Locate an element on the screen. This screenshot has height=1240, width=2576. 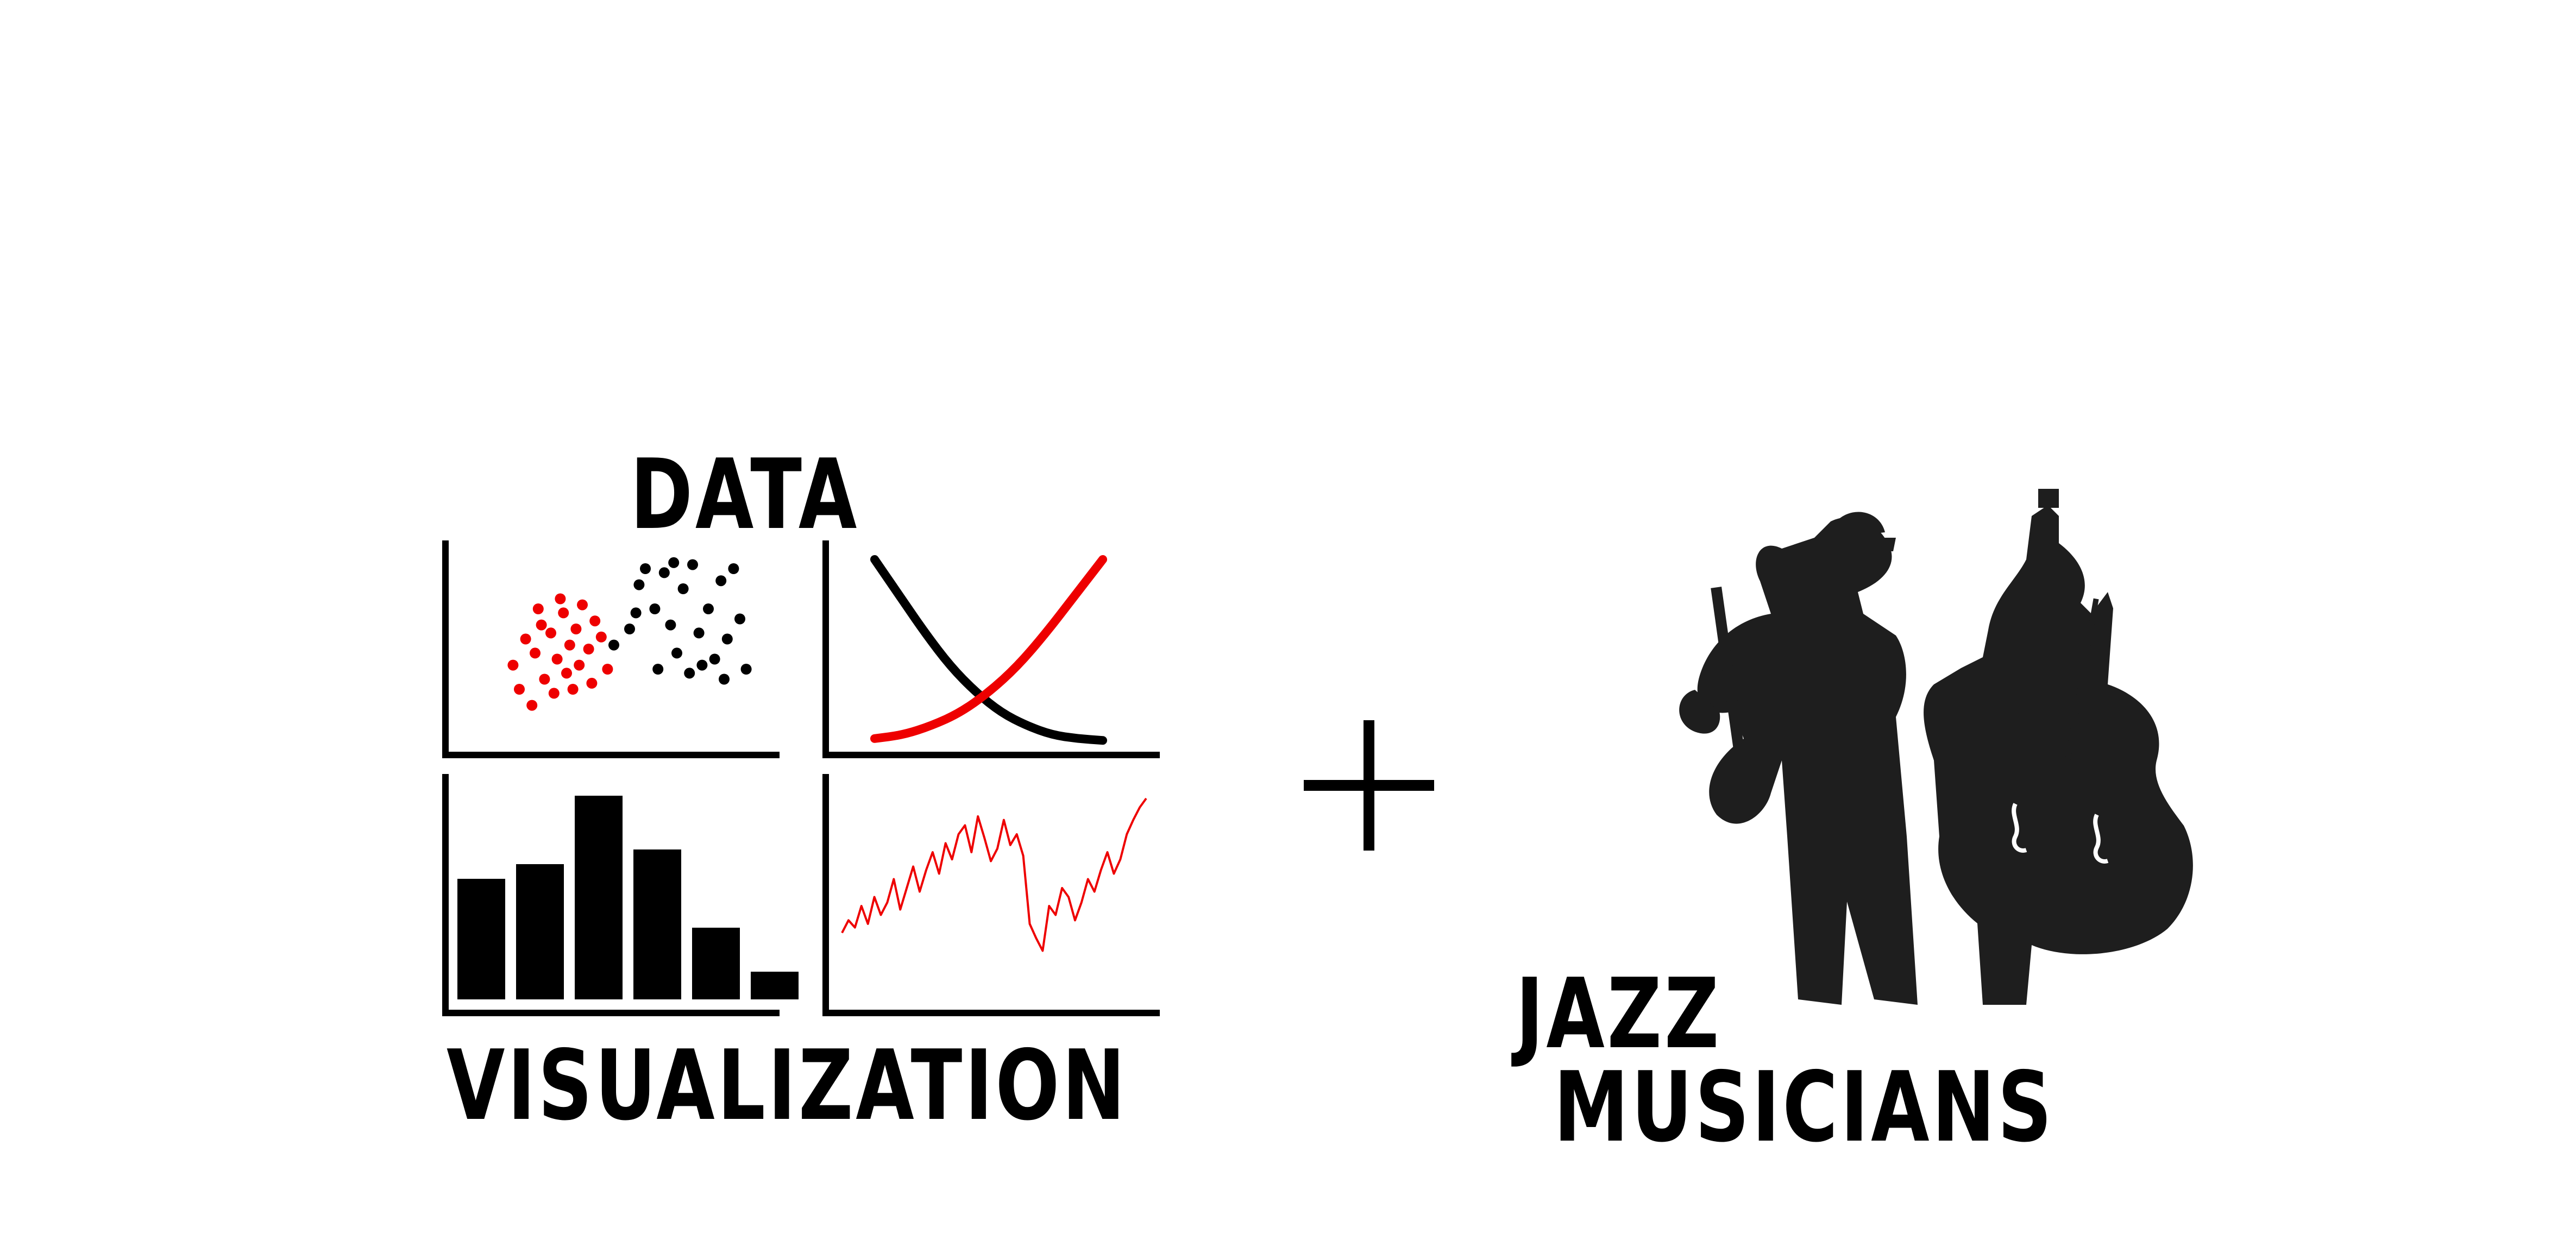
line-axes is located at coordinates (991, 895).